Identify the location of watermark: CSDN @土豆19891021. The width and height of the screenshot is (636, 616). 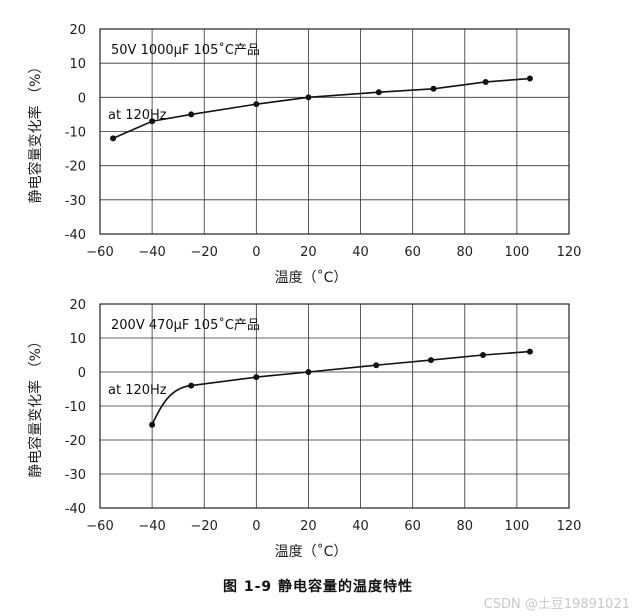
(556, 604).